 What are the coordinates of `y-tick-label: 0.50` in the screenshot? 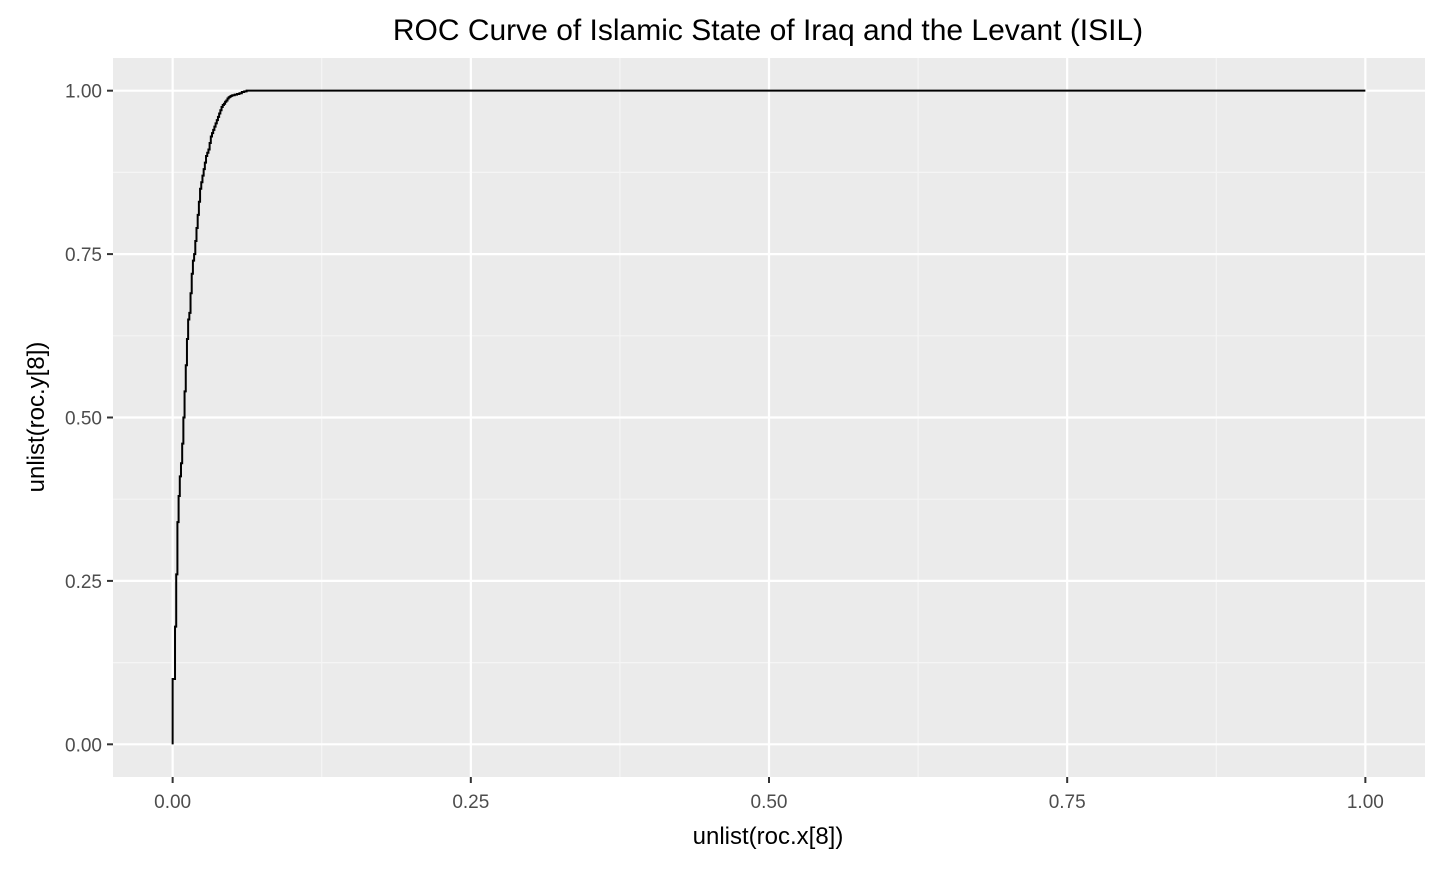 It's located at (83, 419).